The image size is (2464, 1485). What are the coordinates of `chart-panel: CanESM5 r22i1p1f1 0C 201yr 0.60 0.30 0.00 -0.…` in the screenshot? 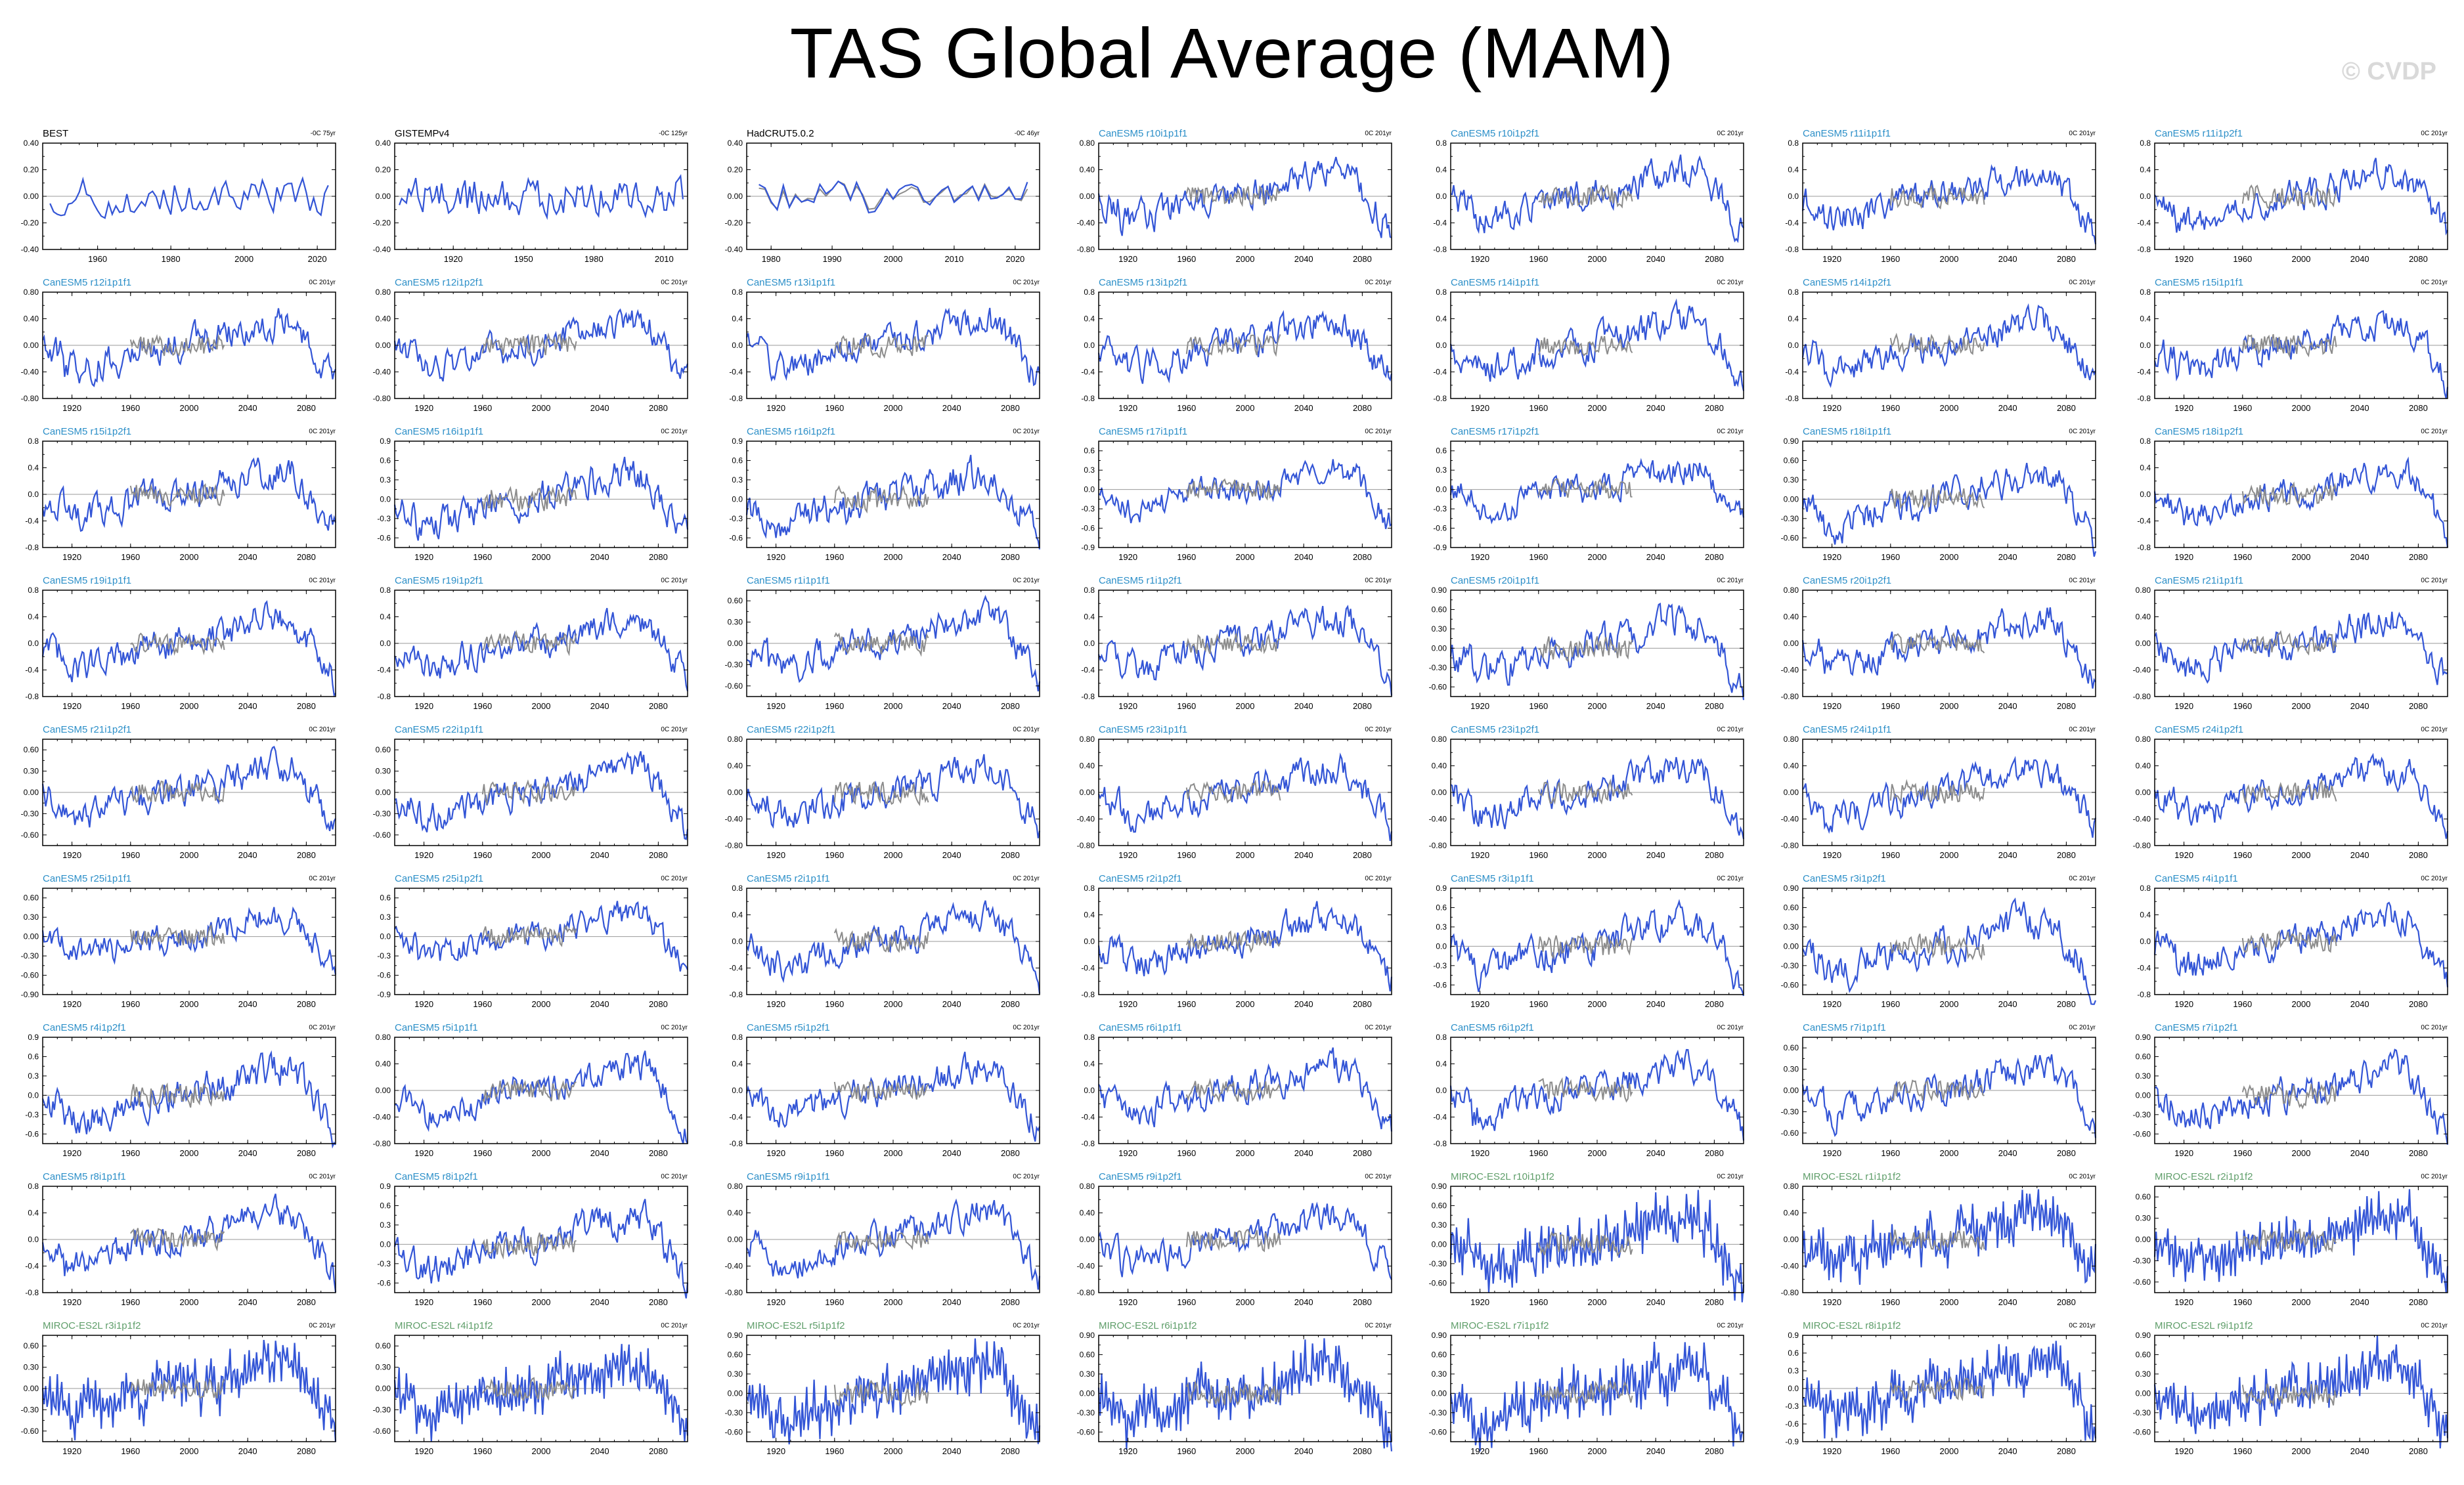 It's located at (531, 792).